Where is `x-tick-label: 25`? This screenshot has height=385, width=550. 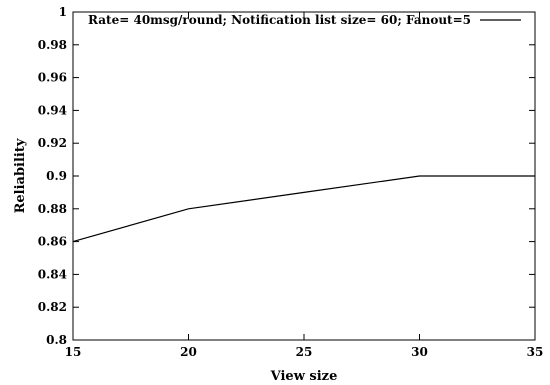
x-tick-label: 25 is located at coordinates (304, 352).